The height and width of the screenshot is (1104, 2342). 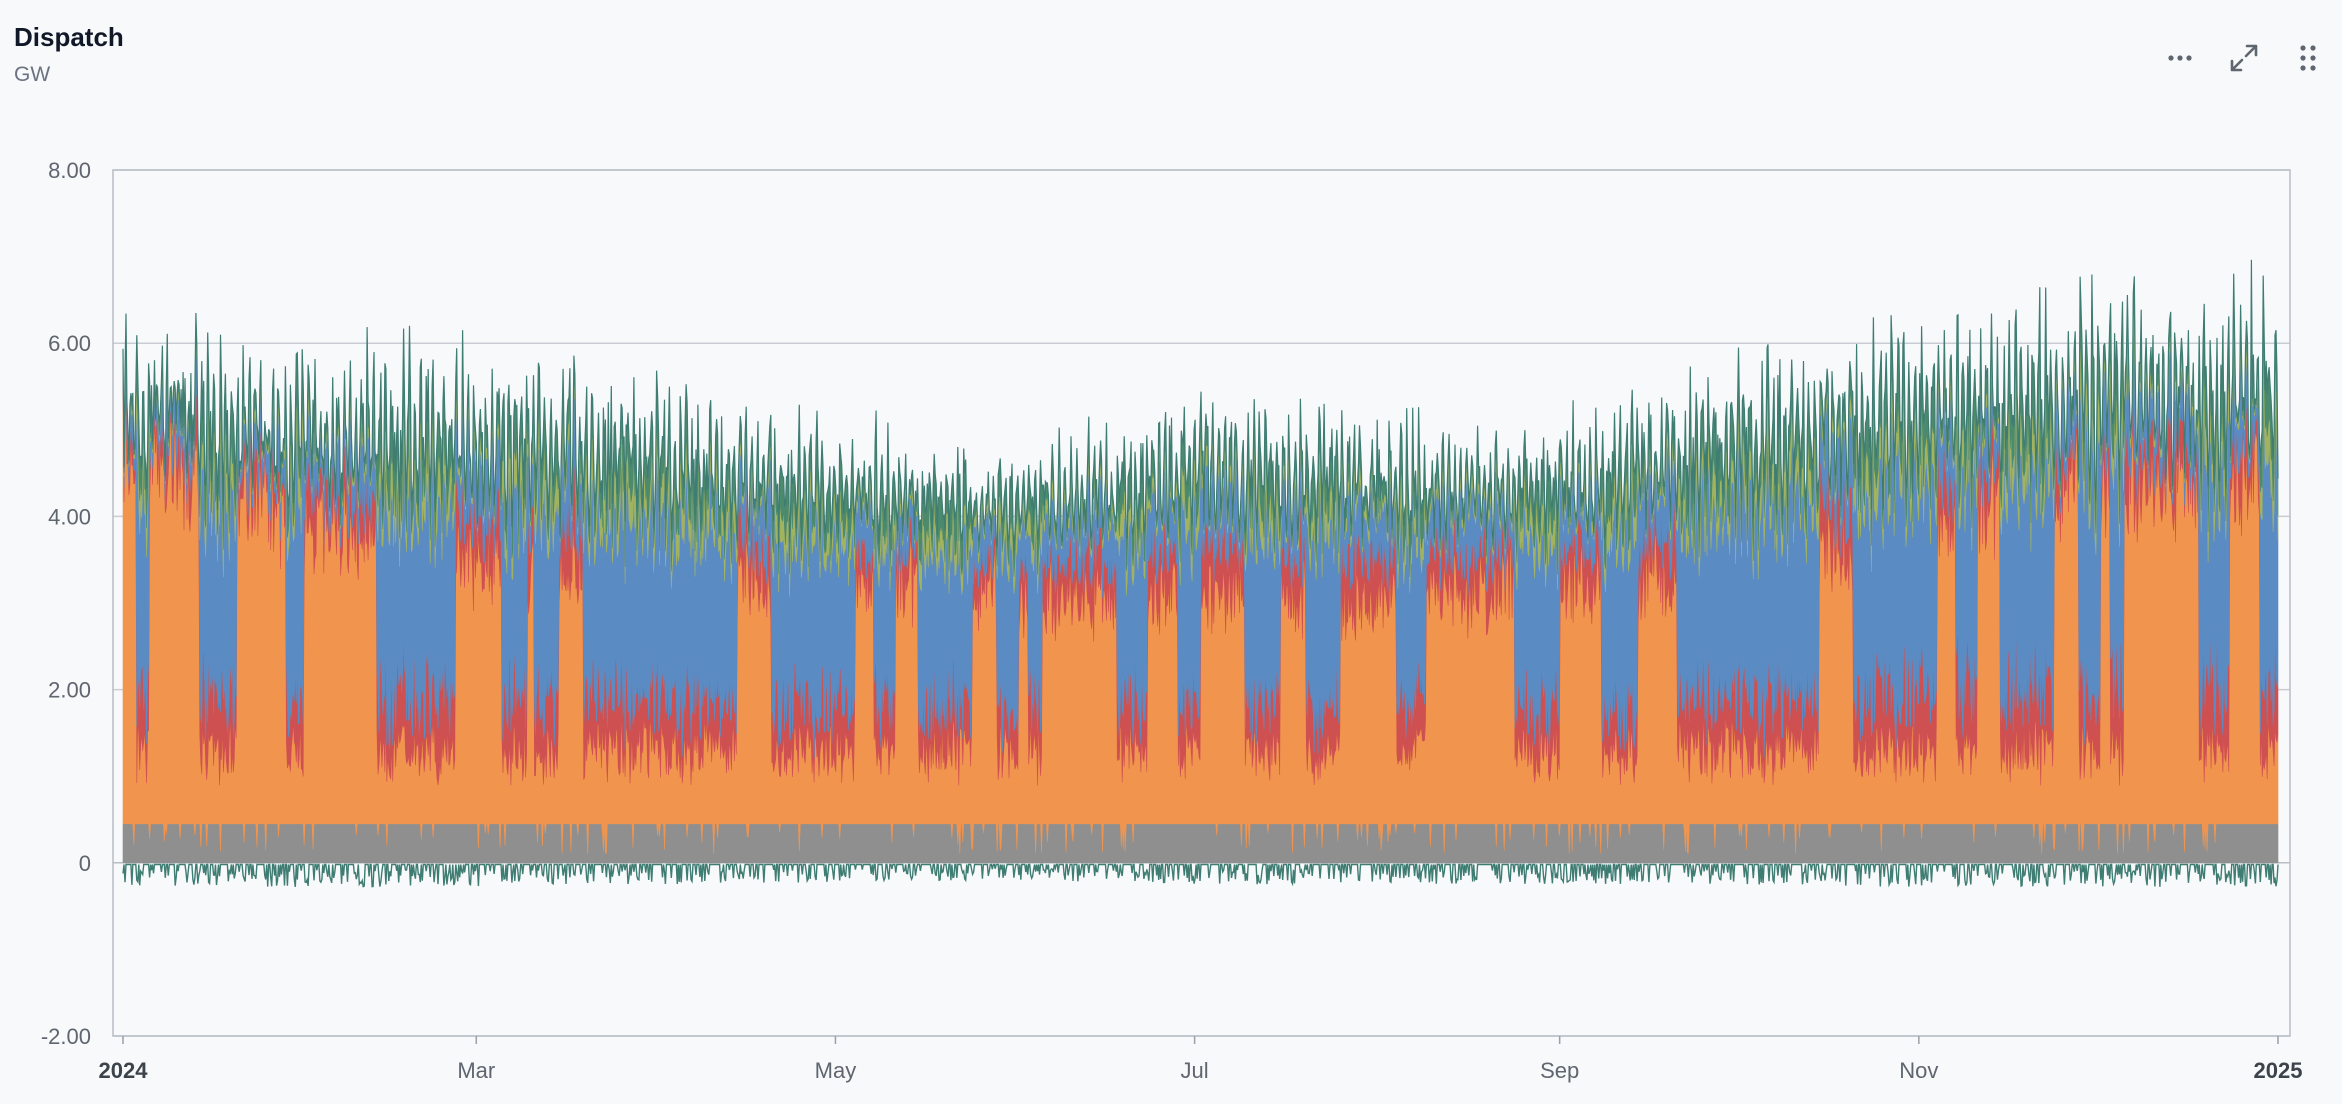 I want to click on drag-handle-button, so click(x=2308, y=58).